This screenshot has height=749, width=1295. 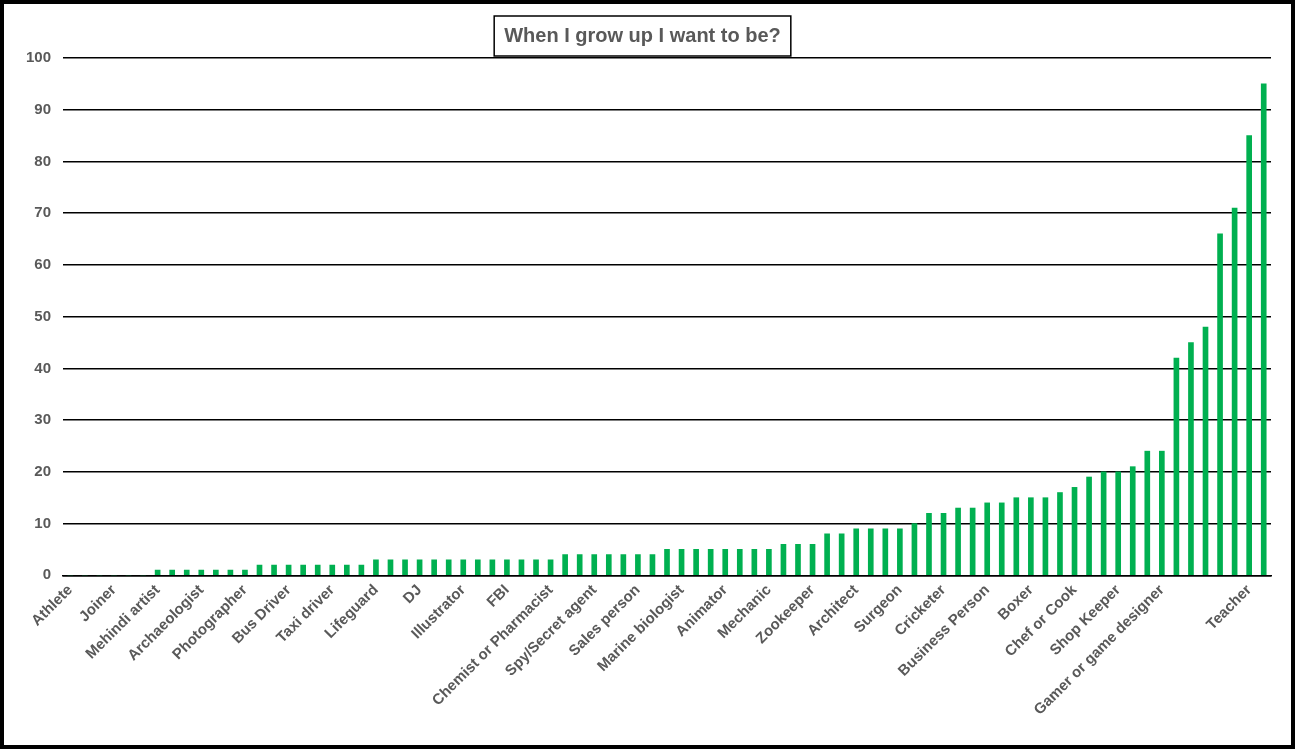 I want to click on y-tick-label: 40, so click(x=43, y=367).